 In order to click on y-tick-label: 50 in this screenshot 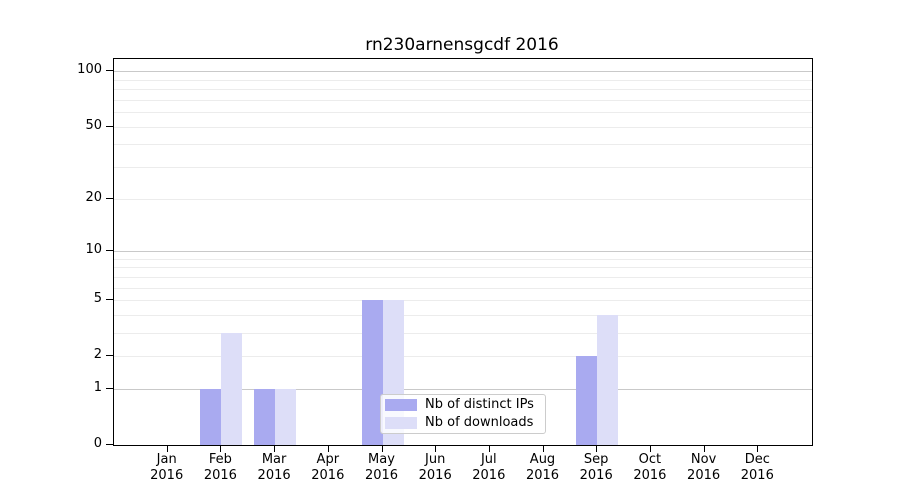, I will do `click(93, 125)`.